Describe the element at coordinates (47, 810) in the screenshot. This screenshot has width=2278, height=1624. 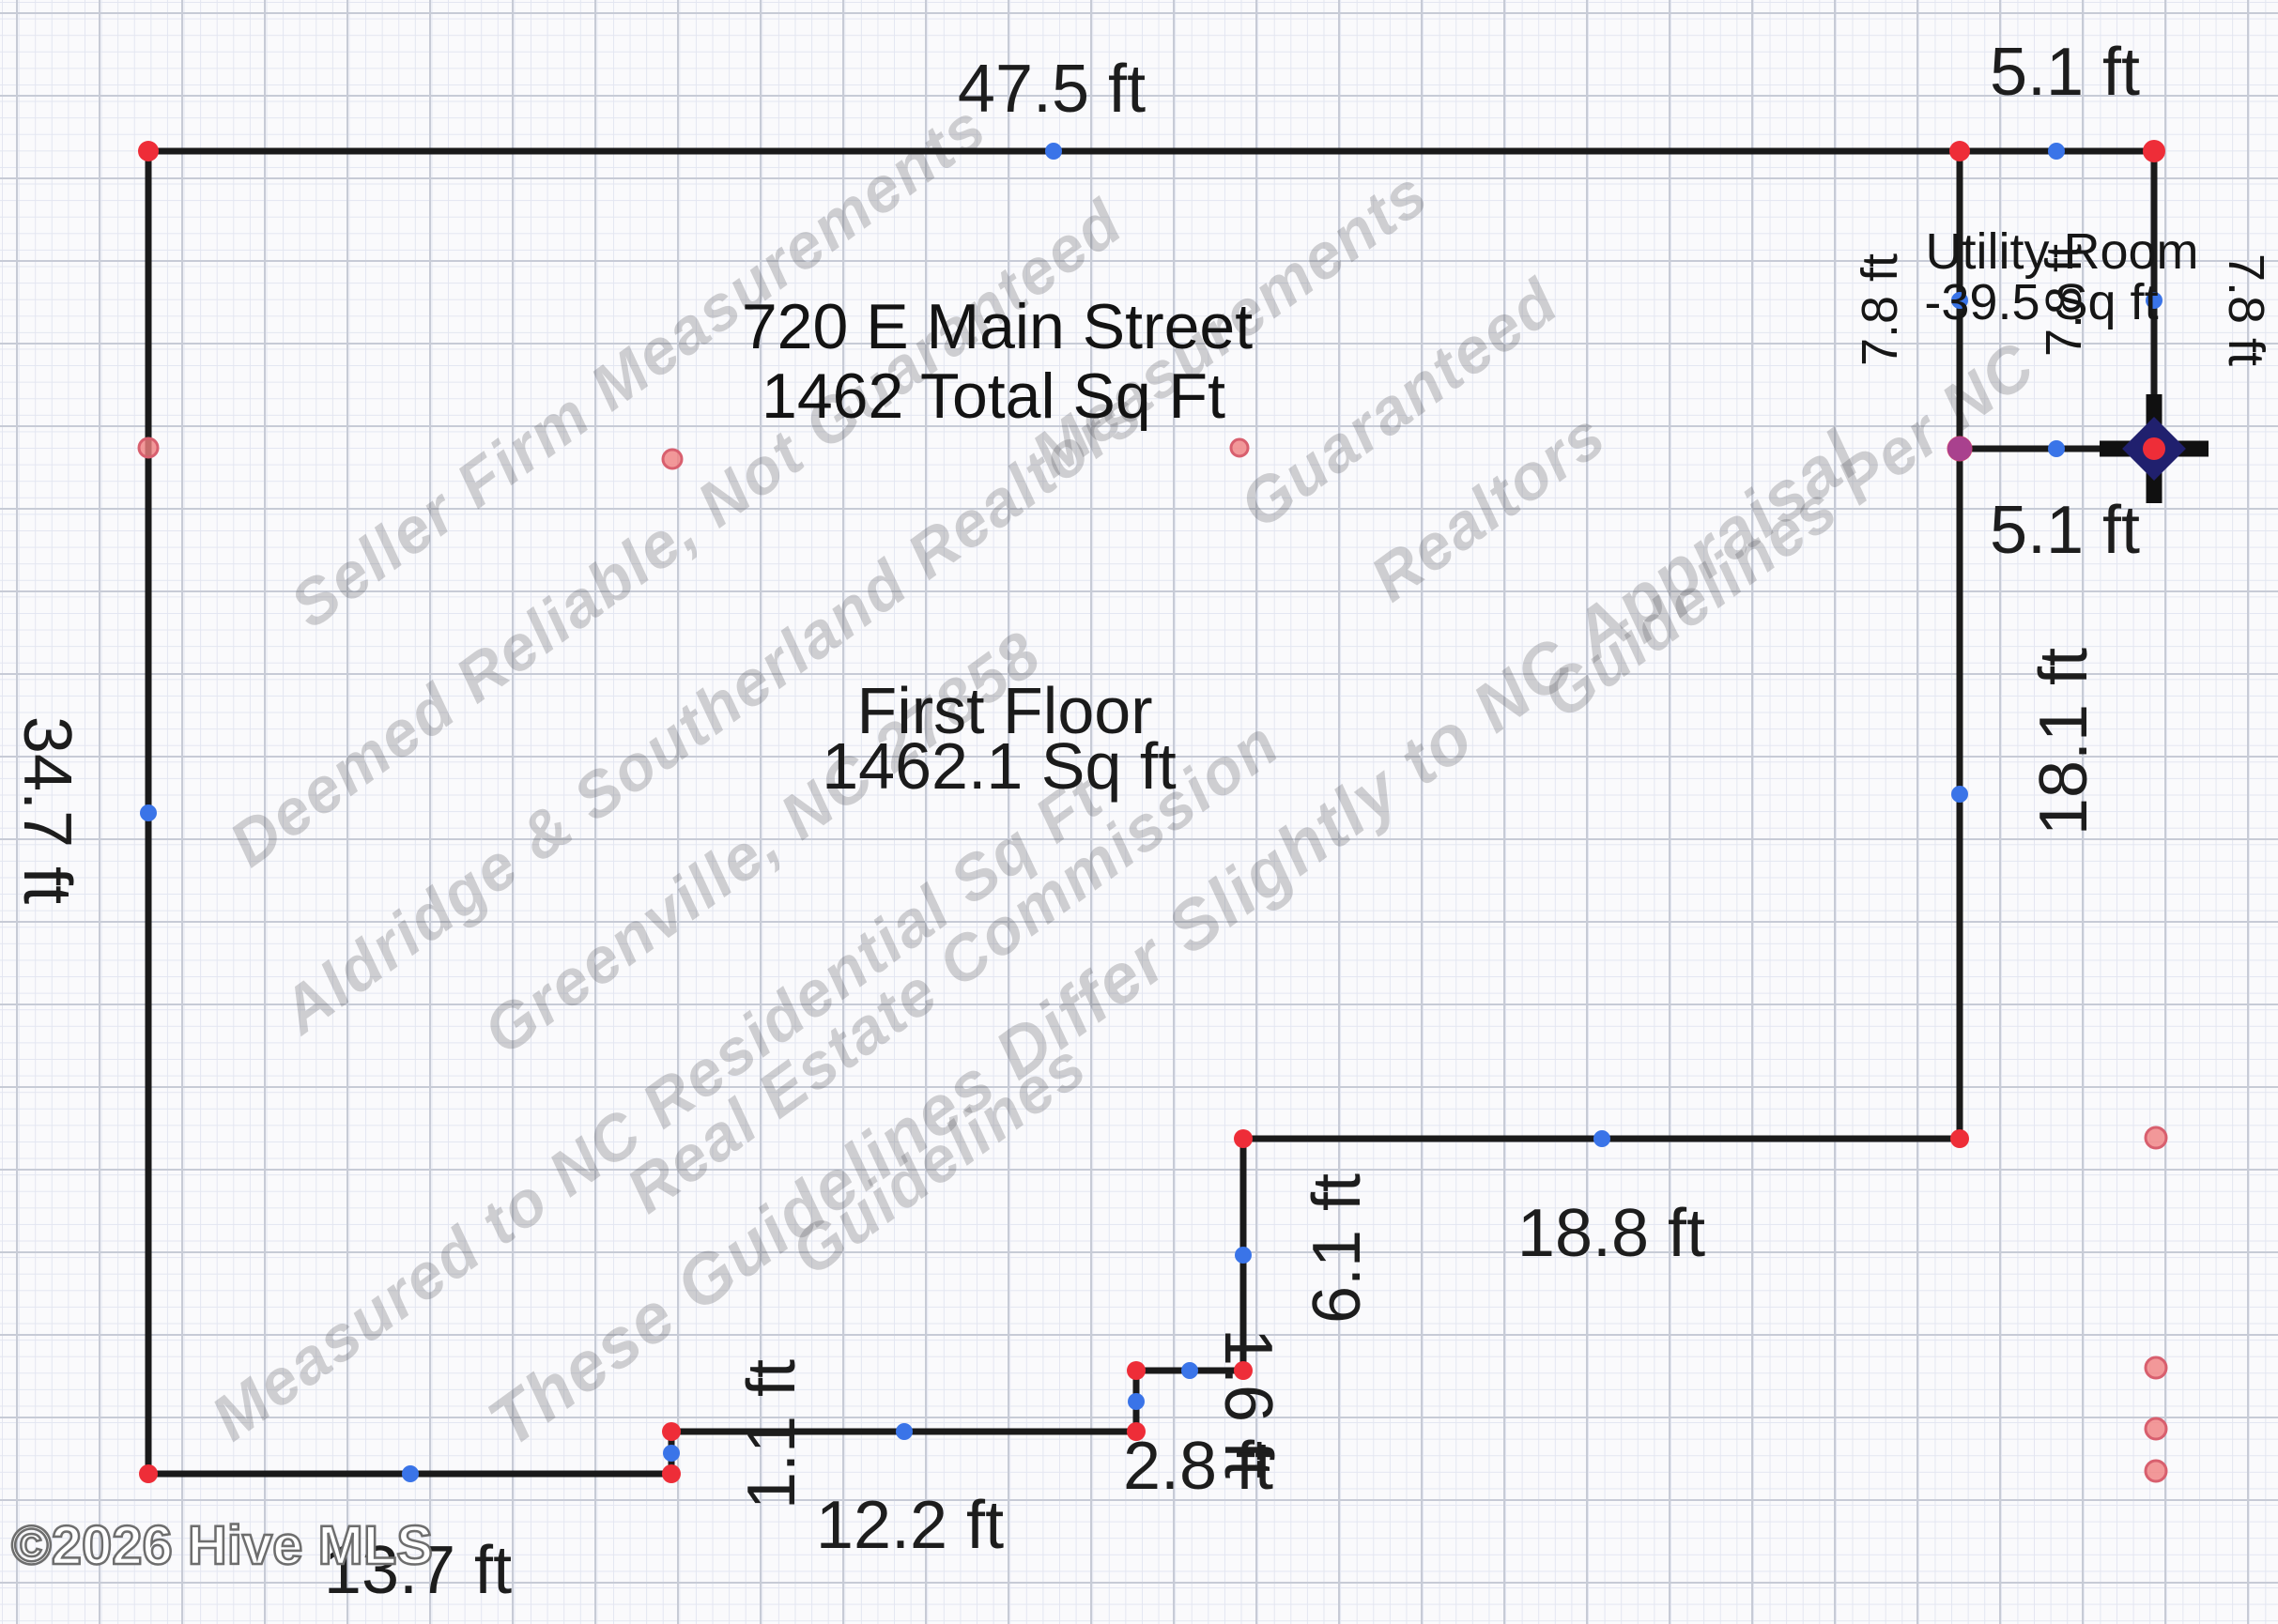
I see `dim-label-left-wall: 34.7 ft` at that location.